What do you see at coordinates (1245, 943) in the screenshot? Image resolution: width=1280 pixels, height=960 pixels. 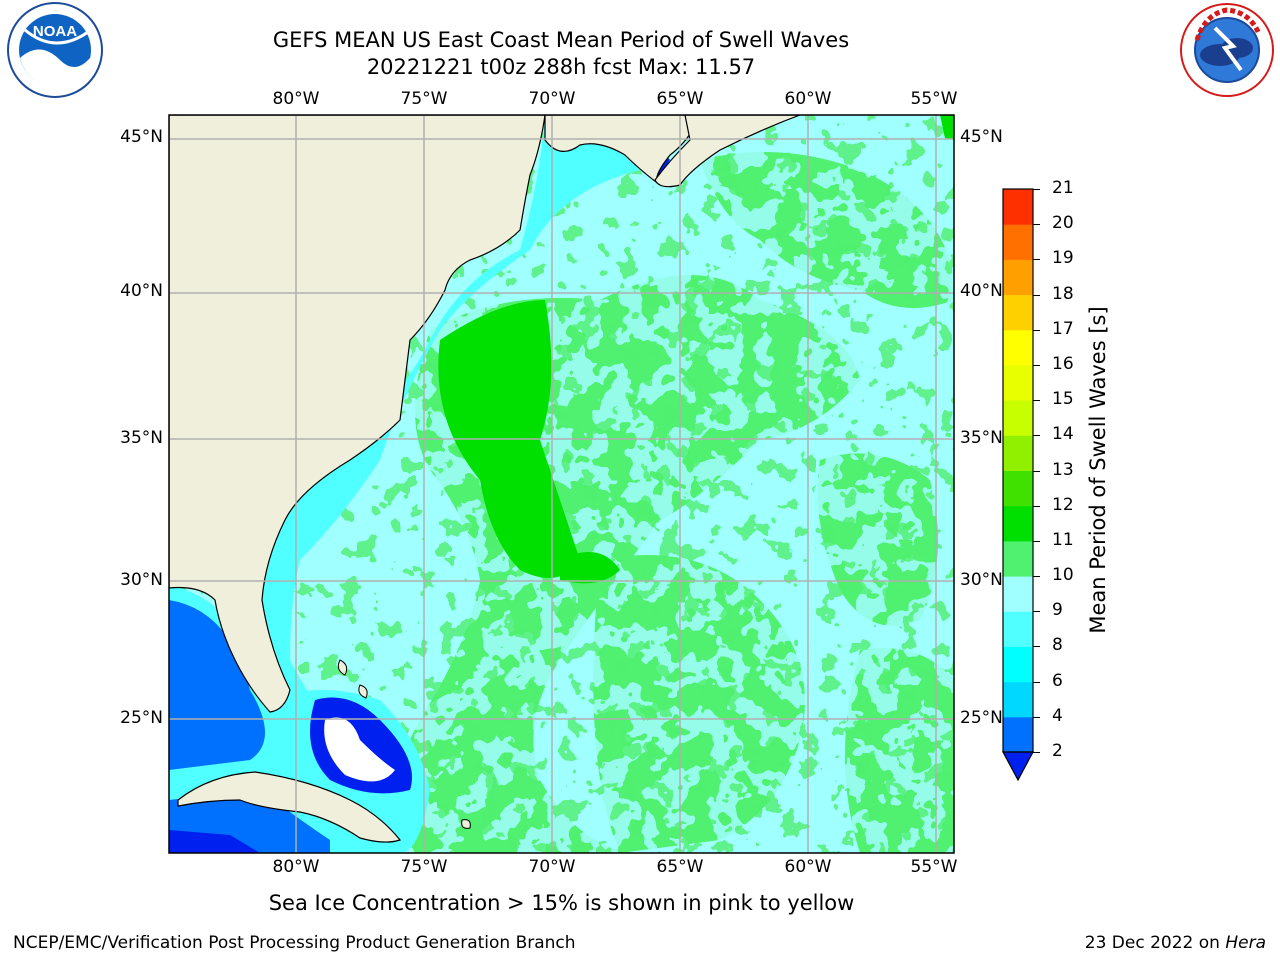 I see `machine-name: Hera` at bounding box center [1245, 943].